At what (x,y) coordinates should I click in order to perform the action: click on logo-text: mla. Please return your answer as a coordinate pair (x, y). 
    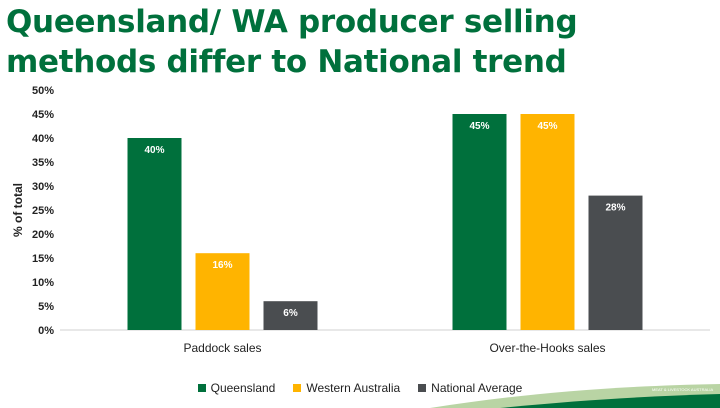
    Looking at the image, I should click on (694, 375).